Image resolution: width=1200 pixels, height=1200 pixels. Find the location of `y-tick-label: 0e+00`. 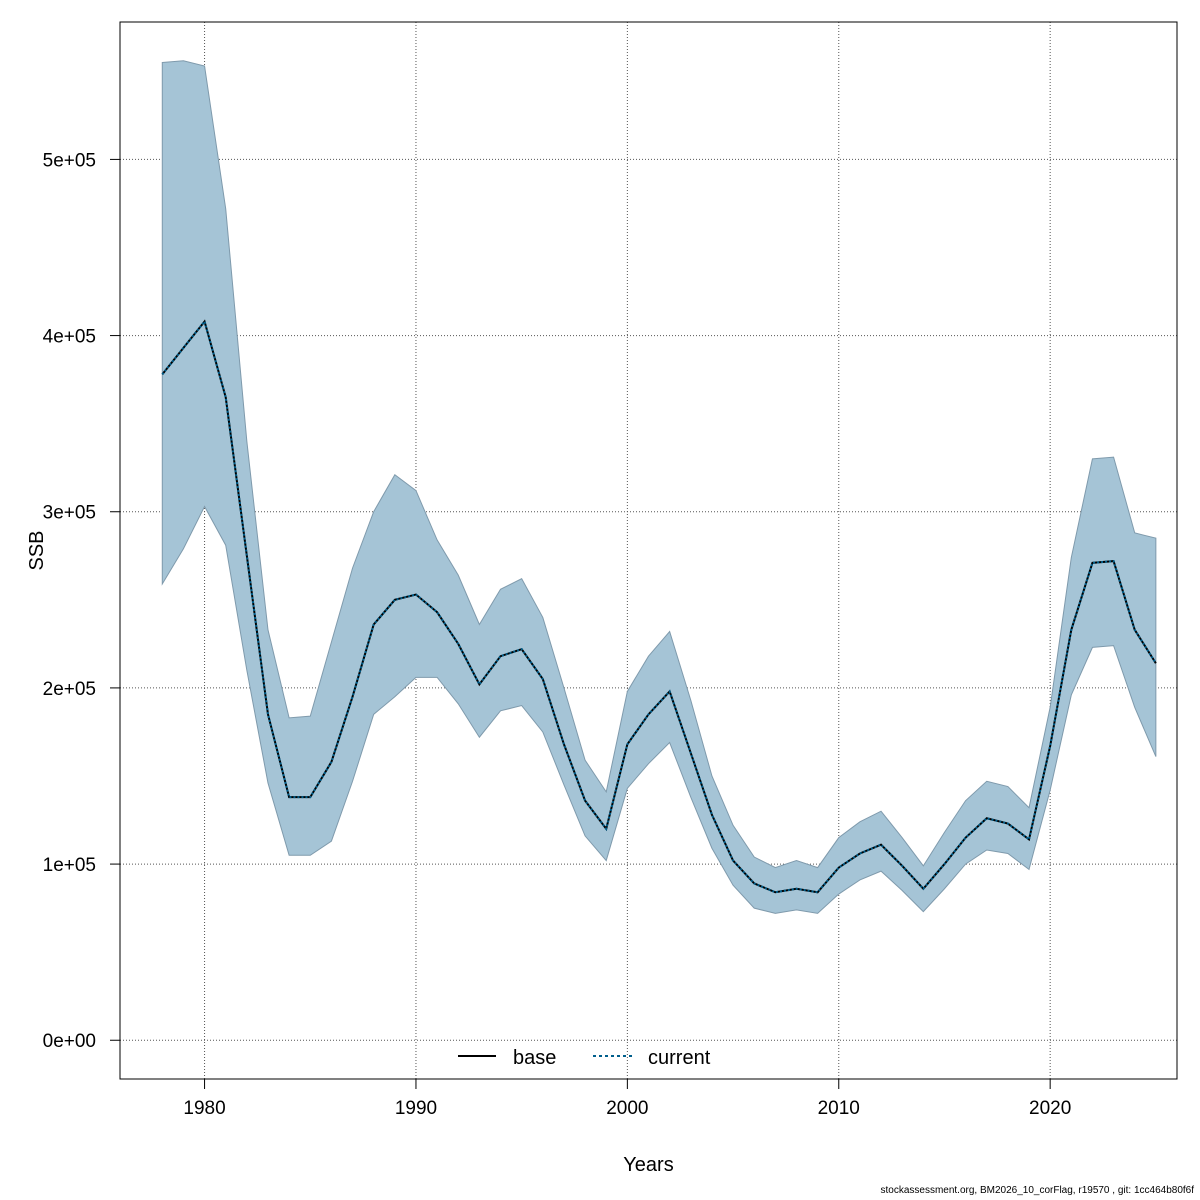

y-tick-label: 0e+00 is located at coordinates (69, 1041).